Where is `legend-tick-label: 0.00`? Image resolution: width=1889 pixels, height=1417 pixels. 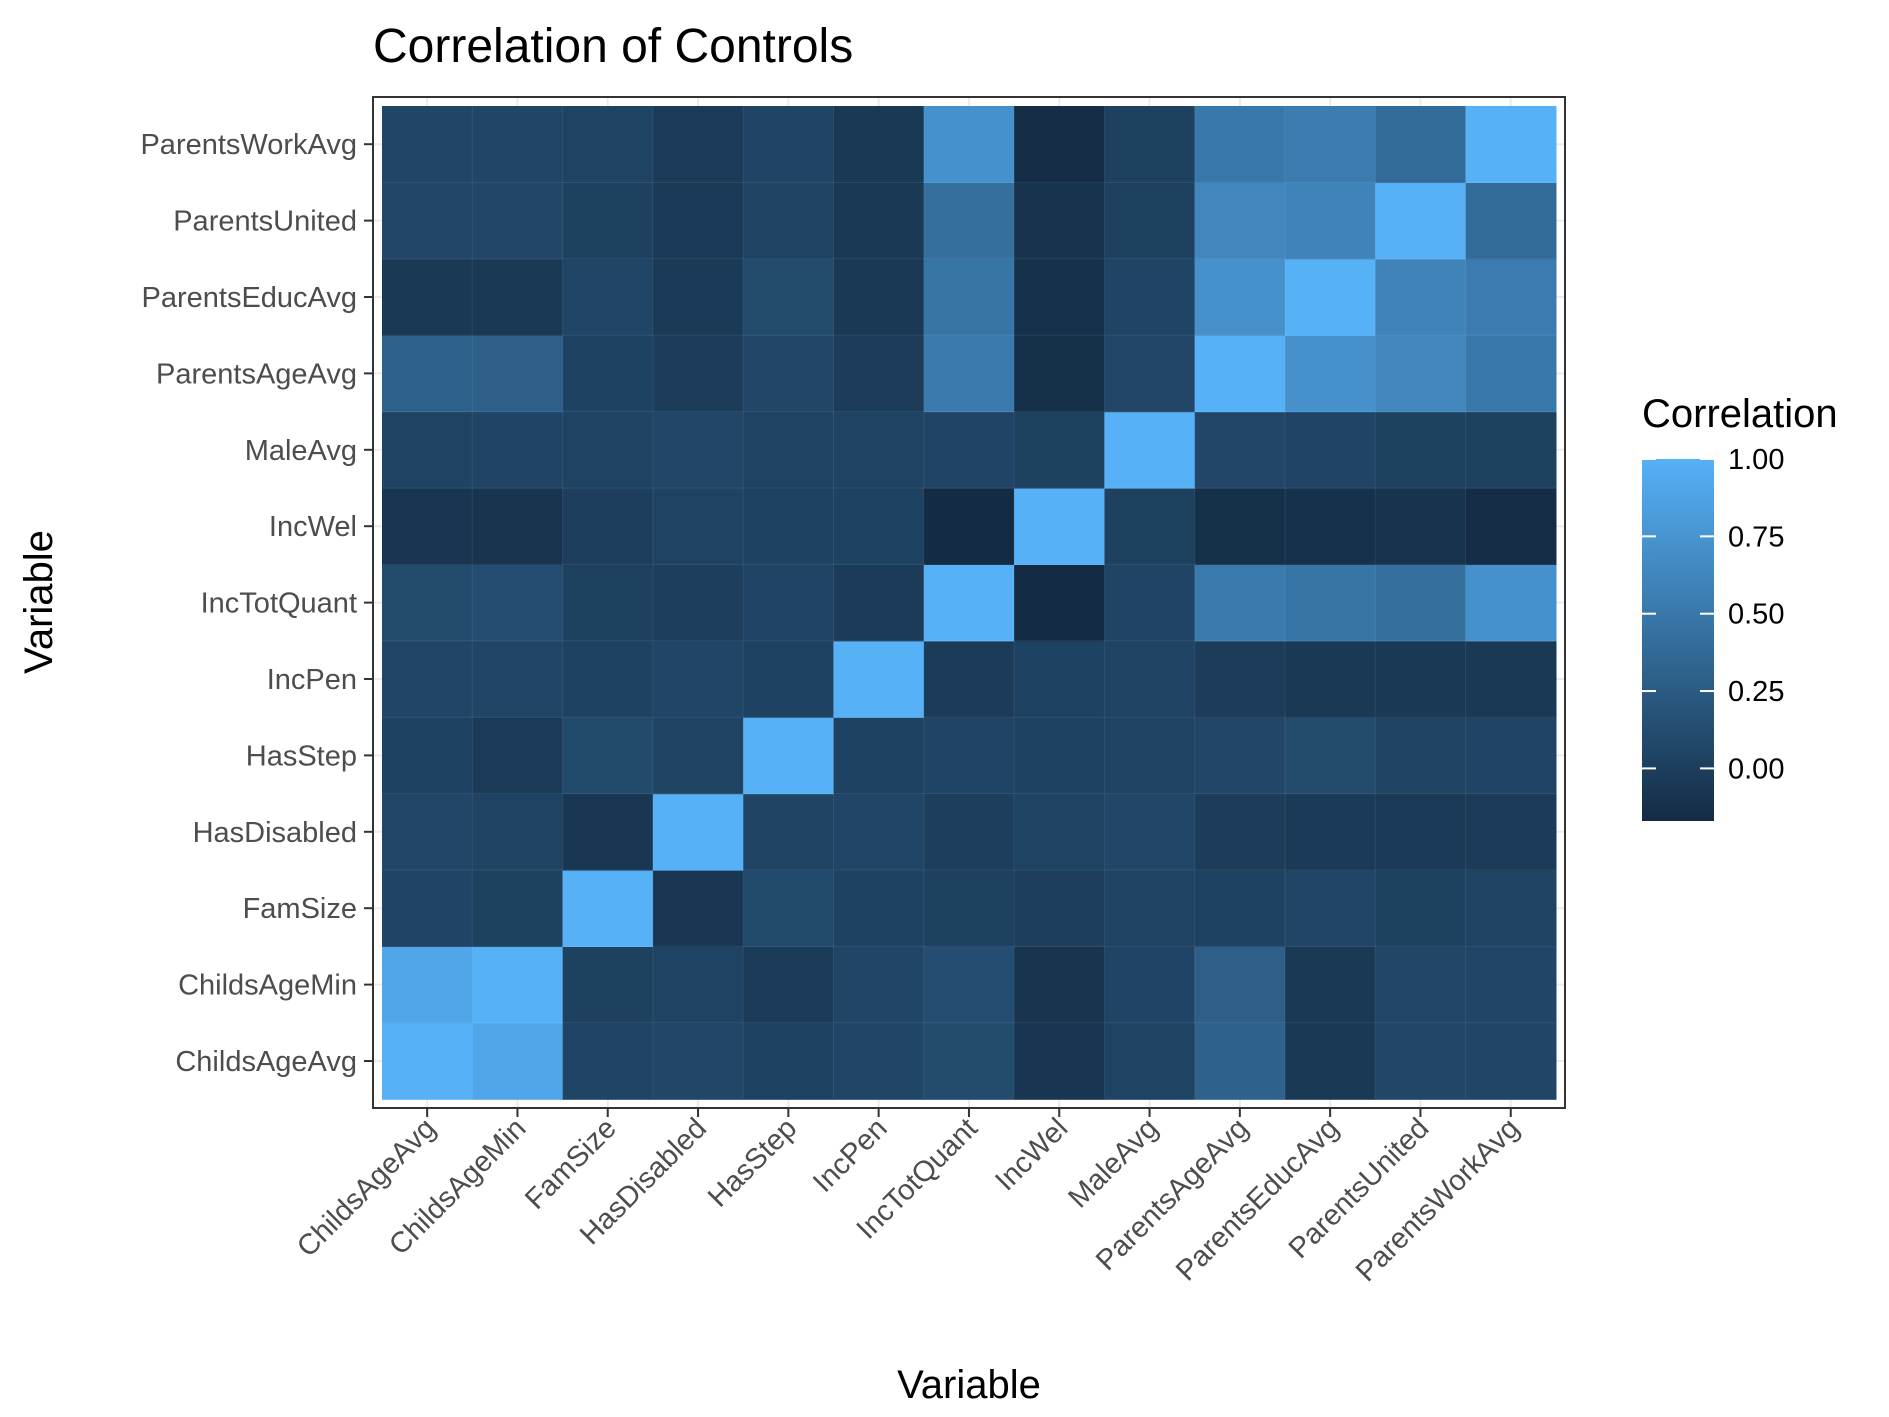 legend-tick-label: 0.00 is located at coordinates (1756, 769).